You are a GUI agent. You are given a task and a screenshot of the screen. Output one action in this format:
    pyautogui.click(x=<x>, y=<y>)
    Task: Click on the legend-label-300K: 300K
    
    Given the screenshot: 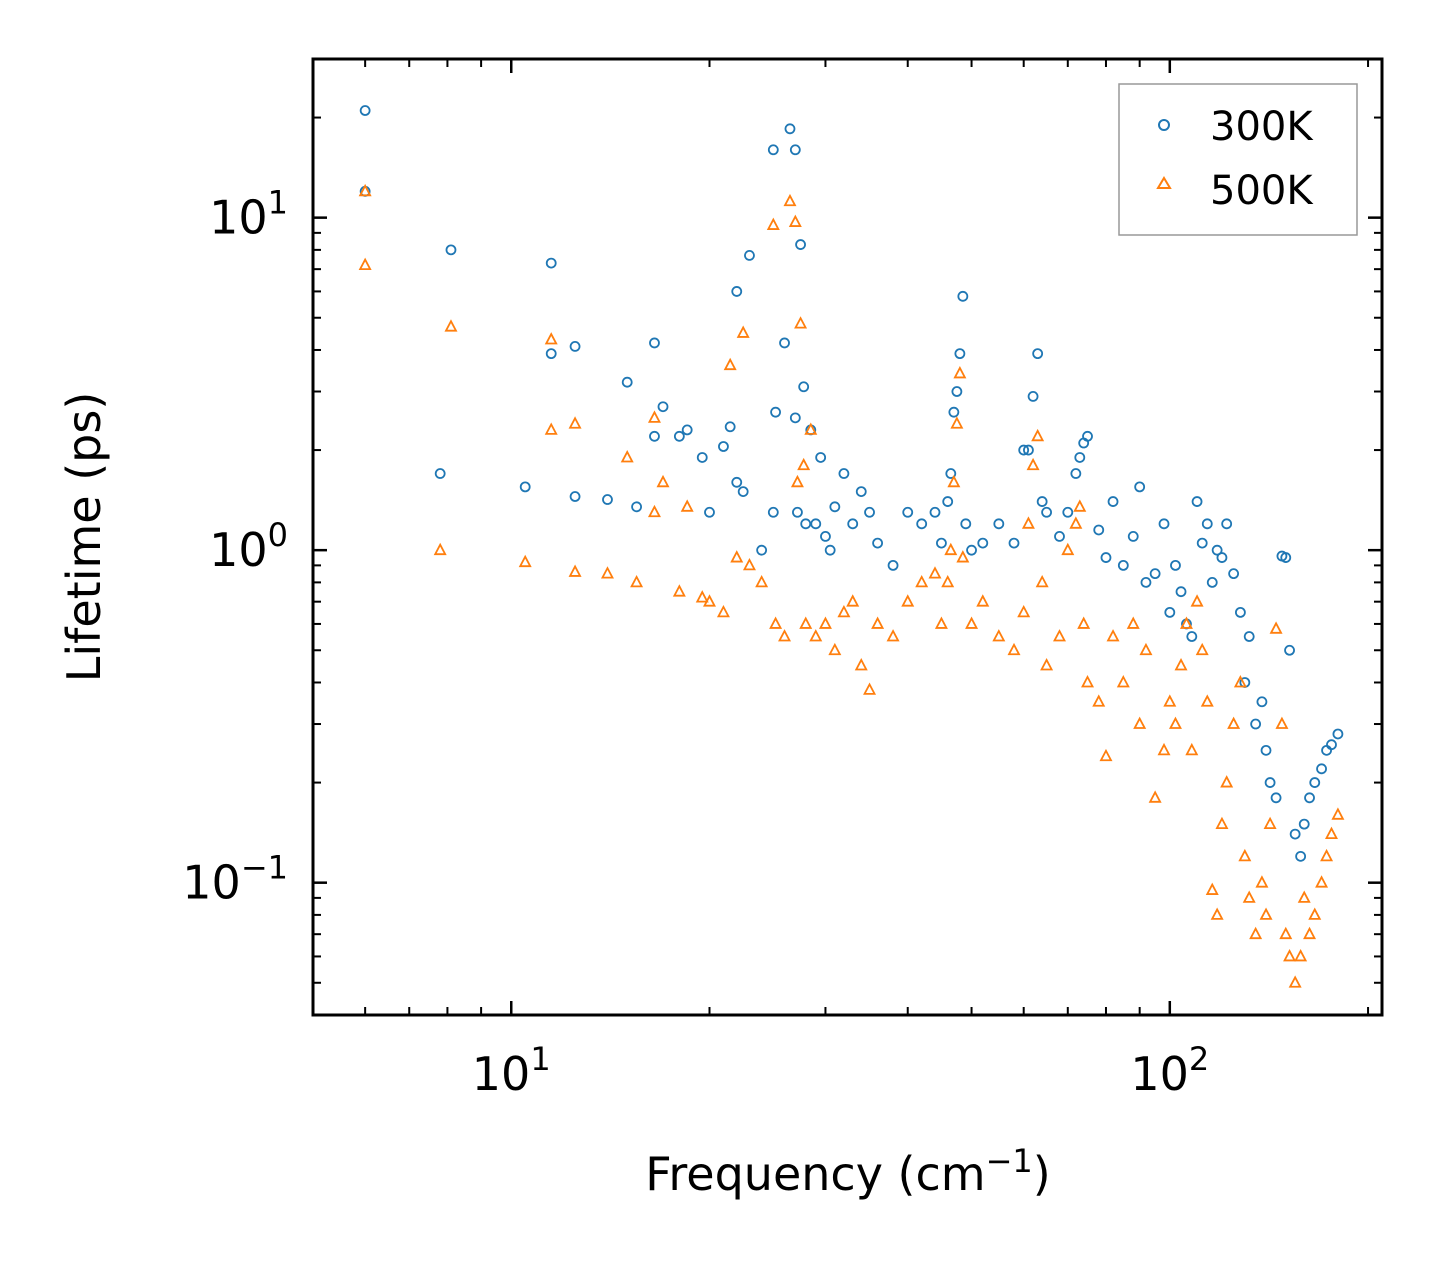 What is the action you would take?
    pyautogui.click(x=1262, y=127)
    